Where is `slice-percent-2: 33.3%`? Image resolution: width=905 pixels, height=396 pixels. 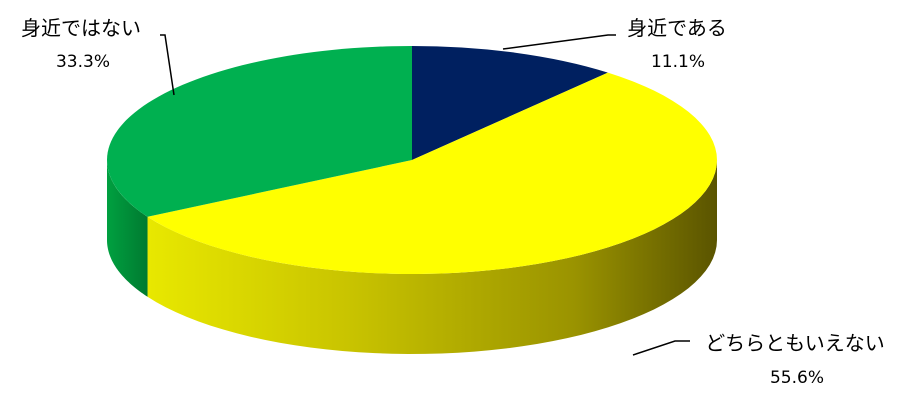
slice-percent-2: 33.3% is located at coordinates (83, 62).